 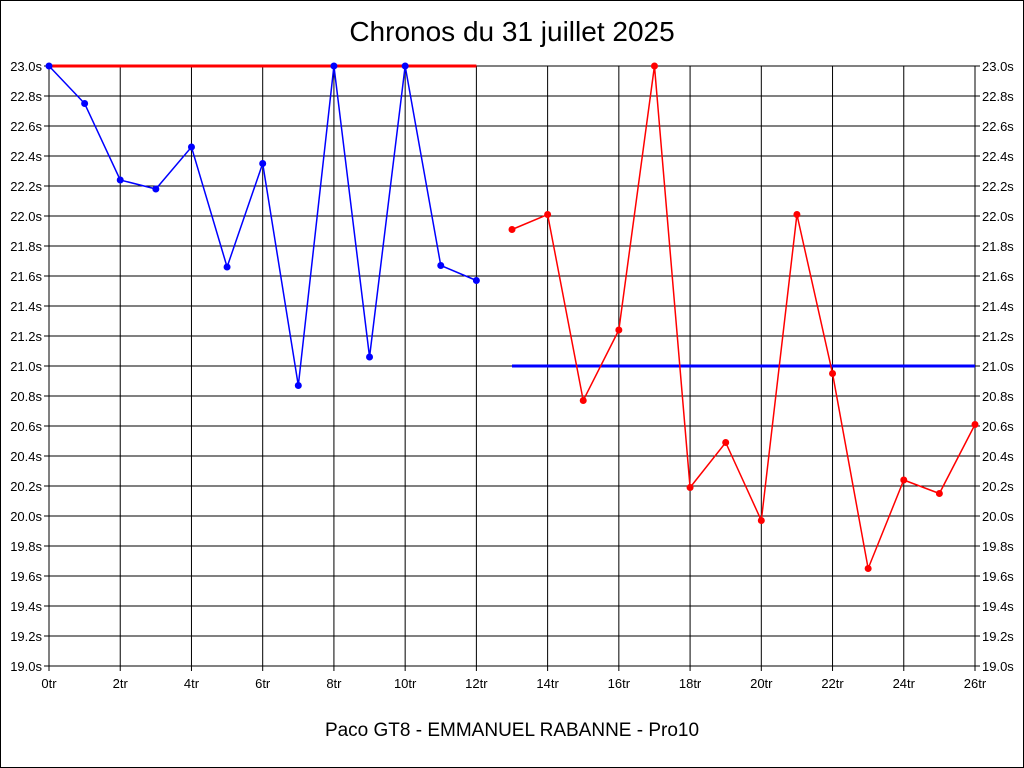 I want to click on y-tick-label-left: 21.2s, so click(x=26, y=336).